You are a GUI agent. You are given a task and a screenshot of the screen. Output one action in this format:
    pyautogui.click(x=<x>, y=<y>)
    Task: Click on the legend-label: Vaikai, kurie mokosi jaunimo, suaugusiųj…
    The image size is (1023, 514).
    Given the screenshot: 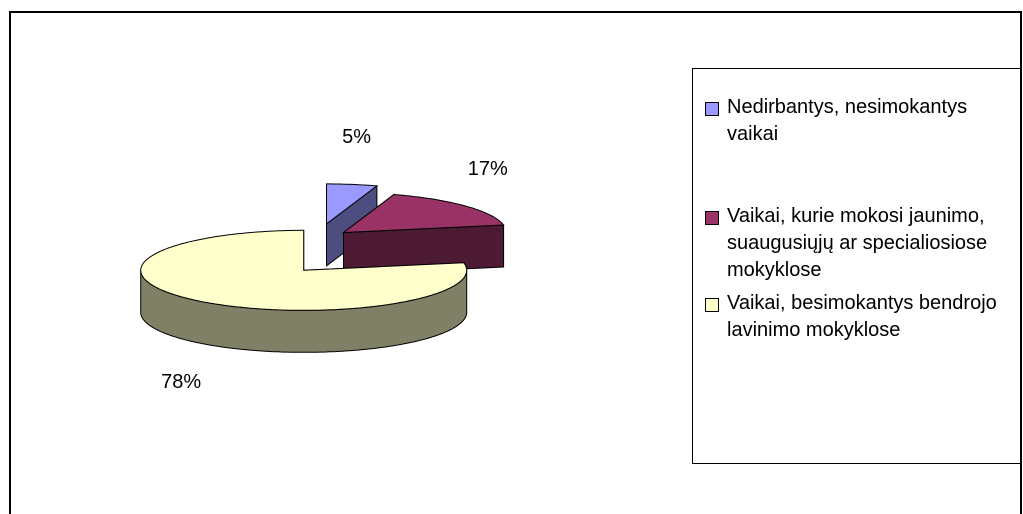 What is the action you would take?
    pyautogui.click(x=857, y=243)
    